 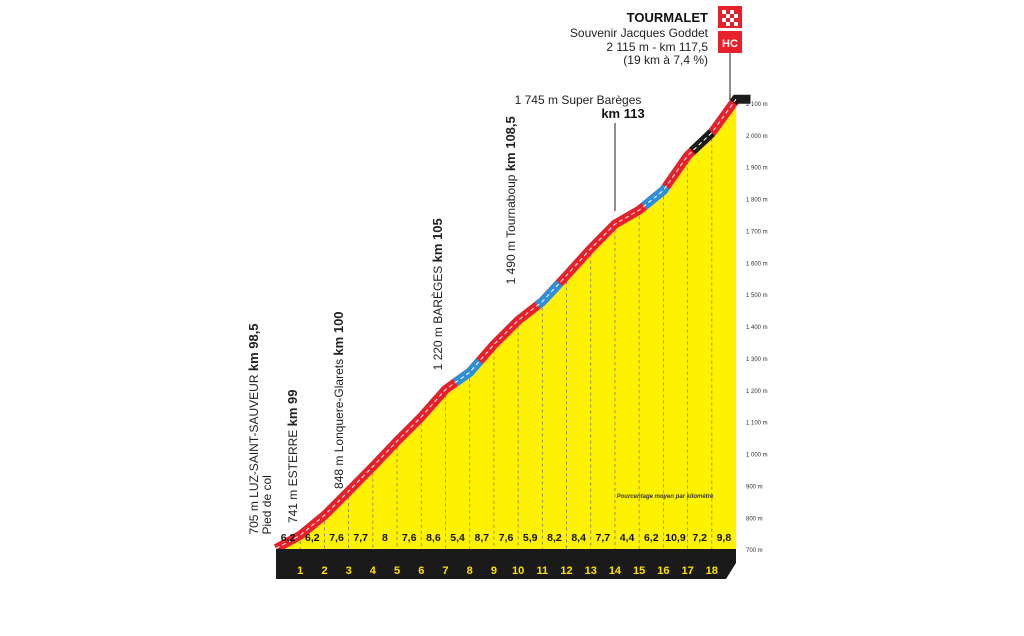 I want to click on waypoint-km-label: km 100, so click(x=338, y=333).